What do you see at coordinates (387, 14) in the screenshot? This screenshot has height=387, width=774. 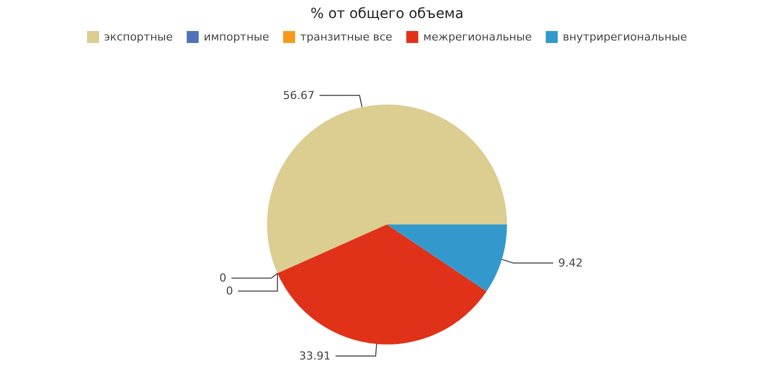 I see `chart-title: % от общего объема` at bounding box center [387, 14].